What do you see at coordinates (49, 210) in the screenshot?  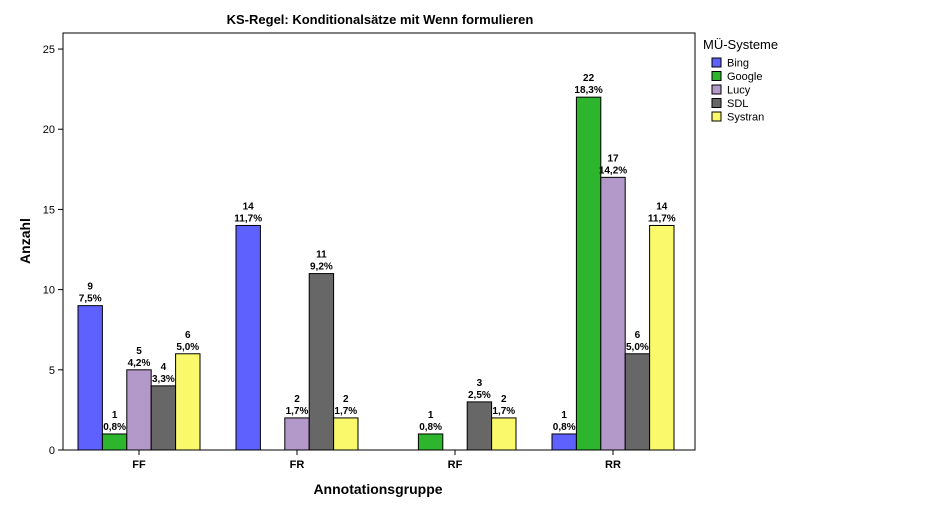 I see `y-tick-label: 15` at bounding box center [49, 210].